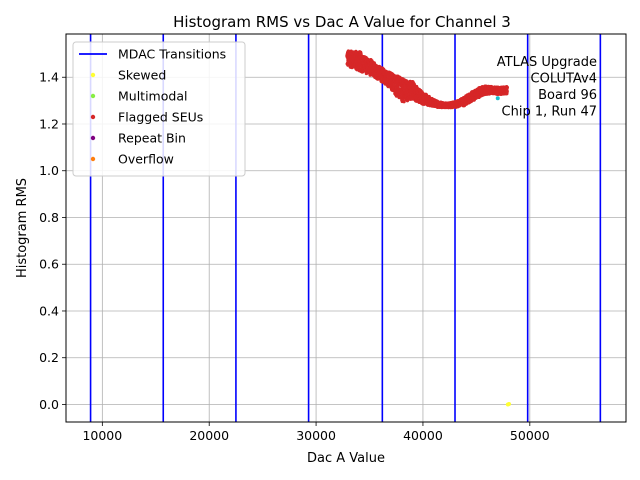 Image resolution: width=640 pixels, height=480 pixels. Describe the element at coordinates (497, 98) in the screenshot. I see `data-point` at that location.